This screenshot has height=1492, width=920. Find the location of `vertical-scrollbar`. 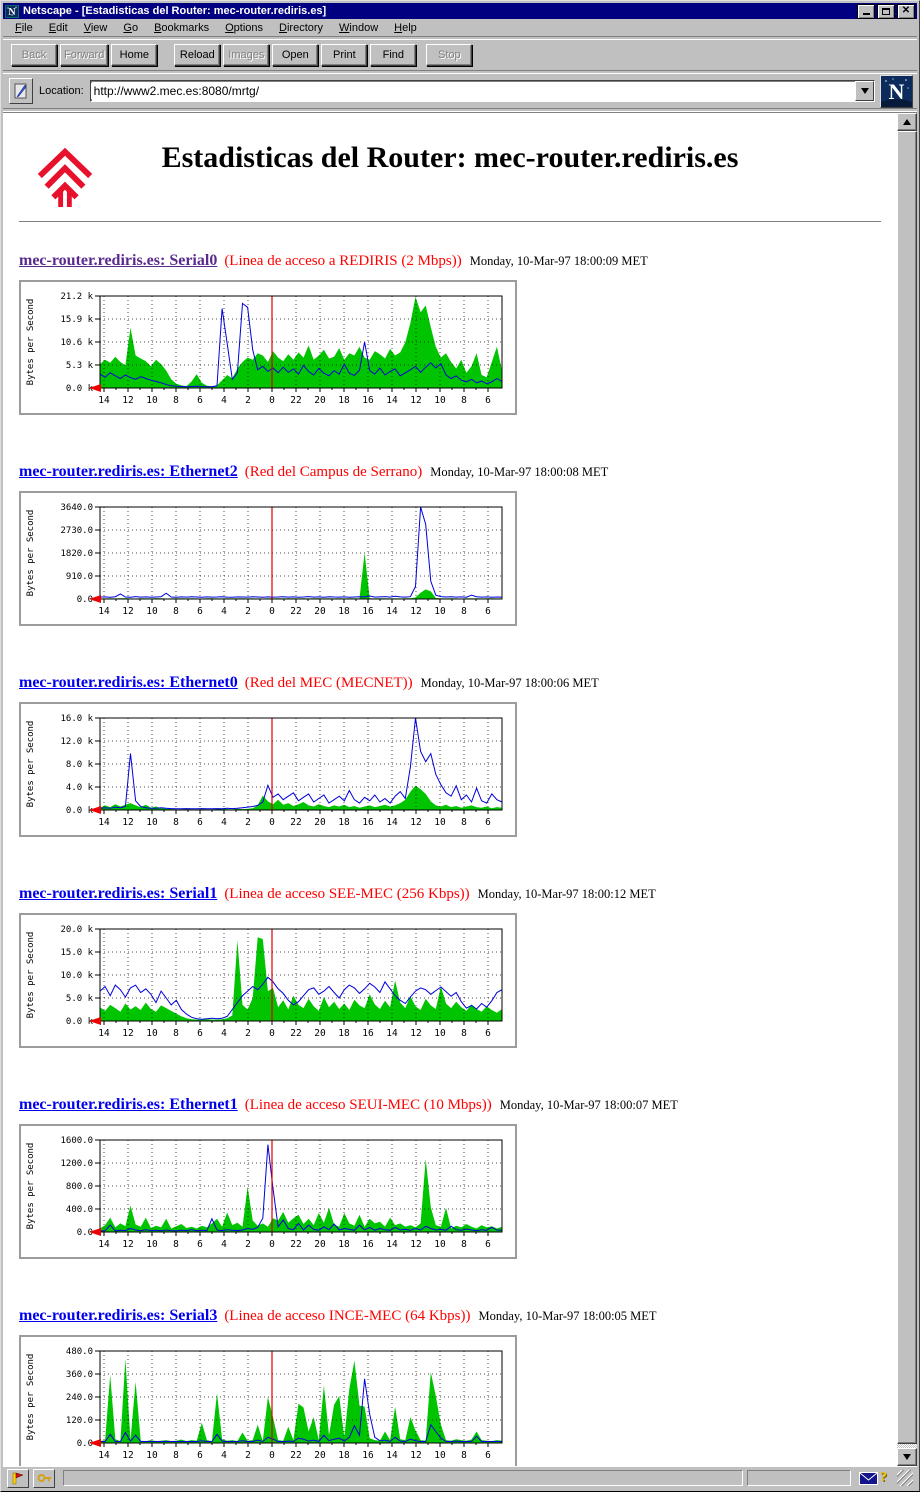

vertical-scrollbar is located at coordinates (907, 789).